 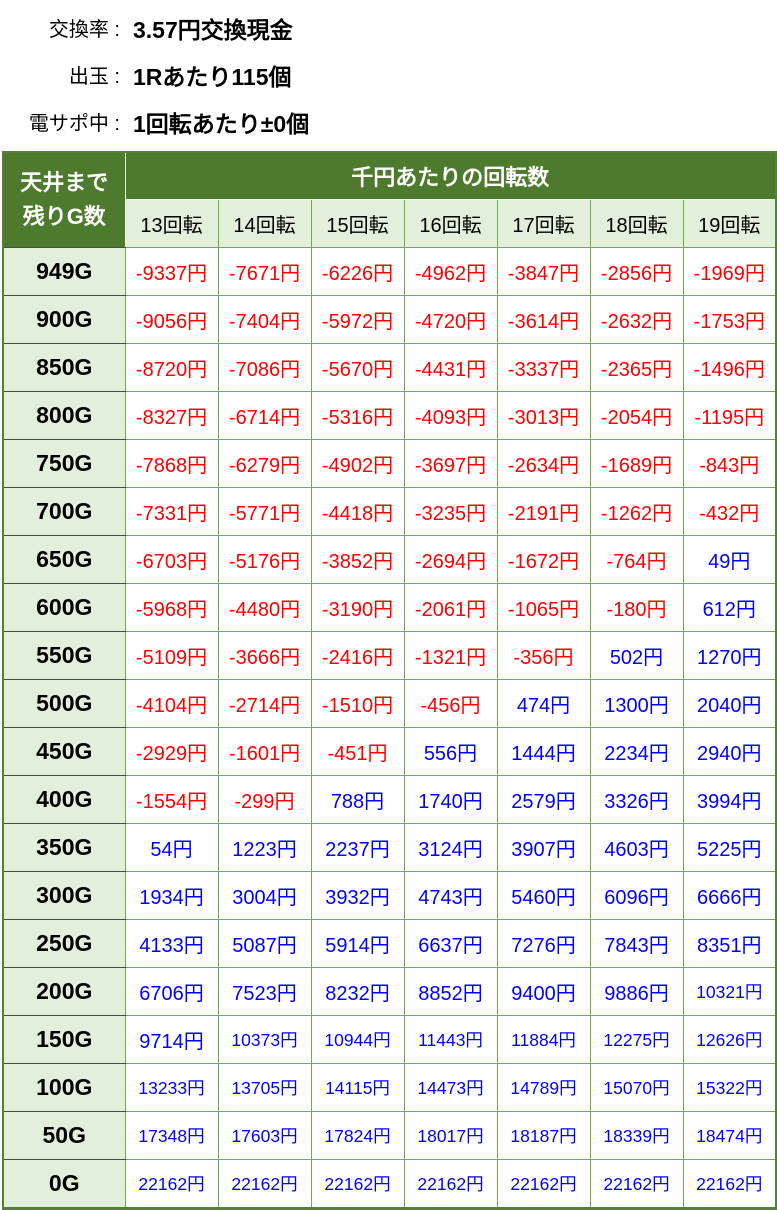 What do you see at coordinates (264, 319) in the screenshot?
I see `value-cell: -7404円` at bounding box center [264, 319].